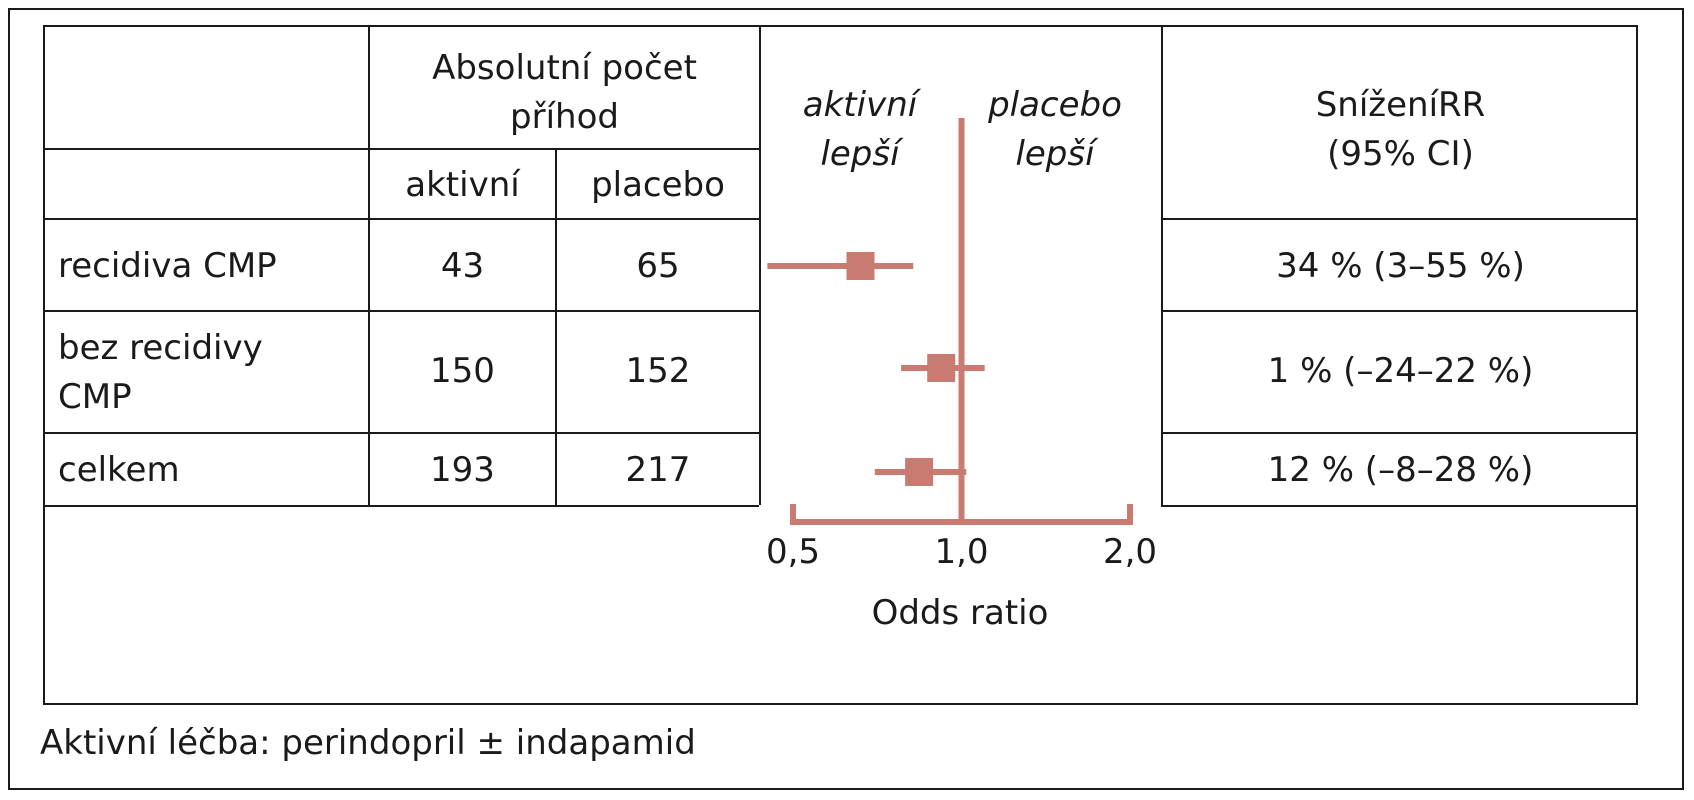  I want to click on active-better-label: aktivní, so click(860, 105).